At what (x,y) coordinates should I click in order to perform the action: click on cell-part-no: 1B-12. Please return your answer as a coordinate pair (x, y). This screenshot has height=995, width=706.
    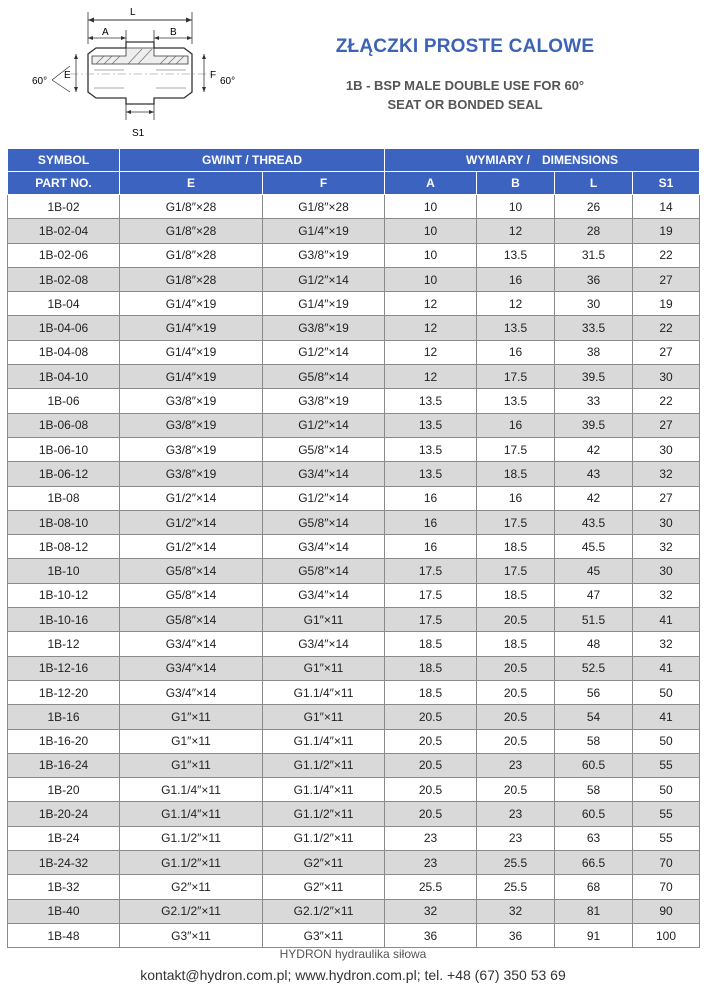
    Looking at the image, I should click on (63, 644).